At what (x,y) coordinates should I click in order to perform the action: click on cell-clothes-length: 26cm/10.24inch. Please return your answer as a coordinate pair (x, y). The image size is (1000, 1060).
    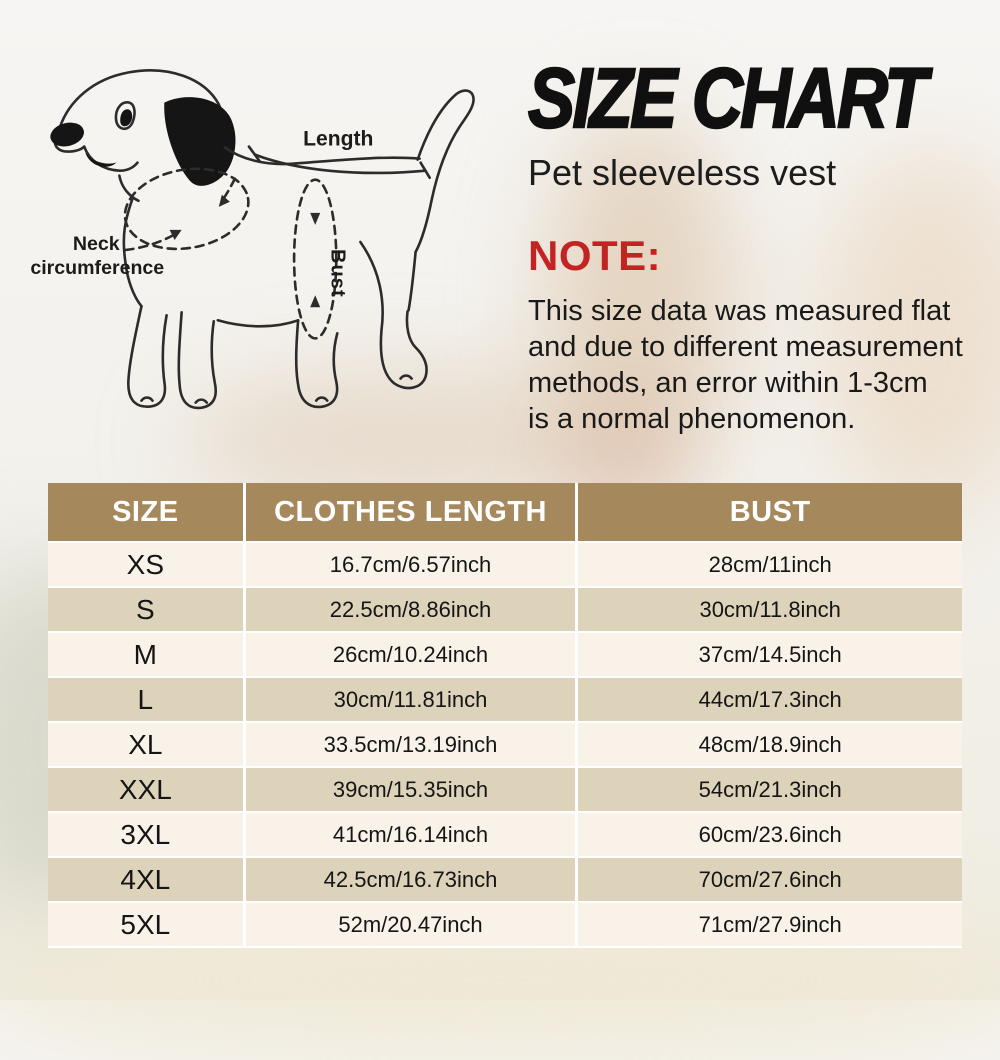
    Looking at the image, I should click on (409, 654).